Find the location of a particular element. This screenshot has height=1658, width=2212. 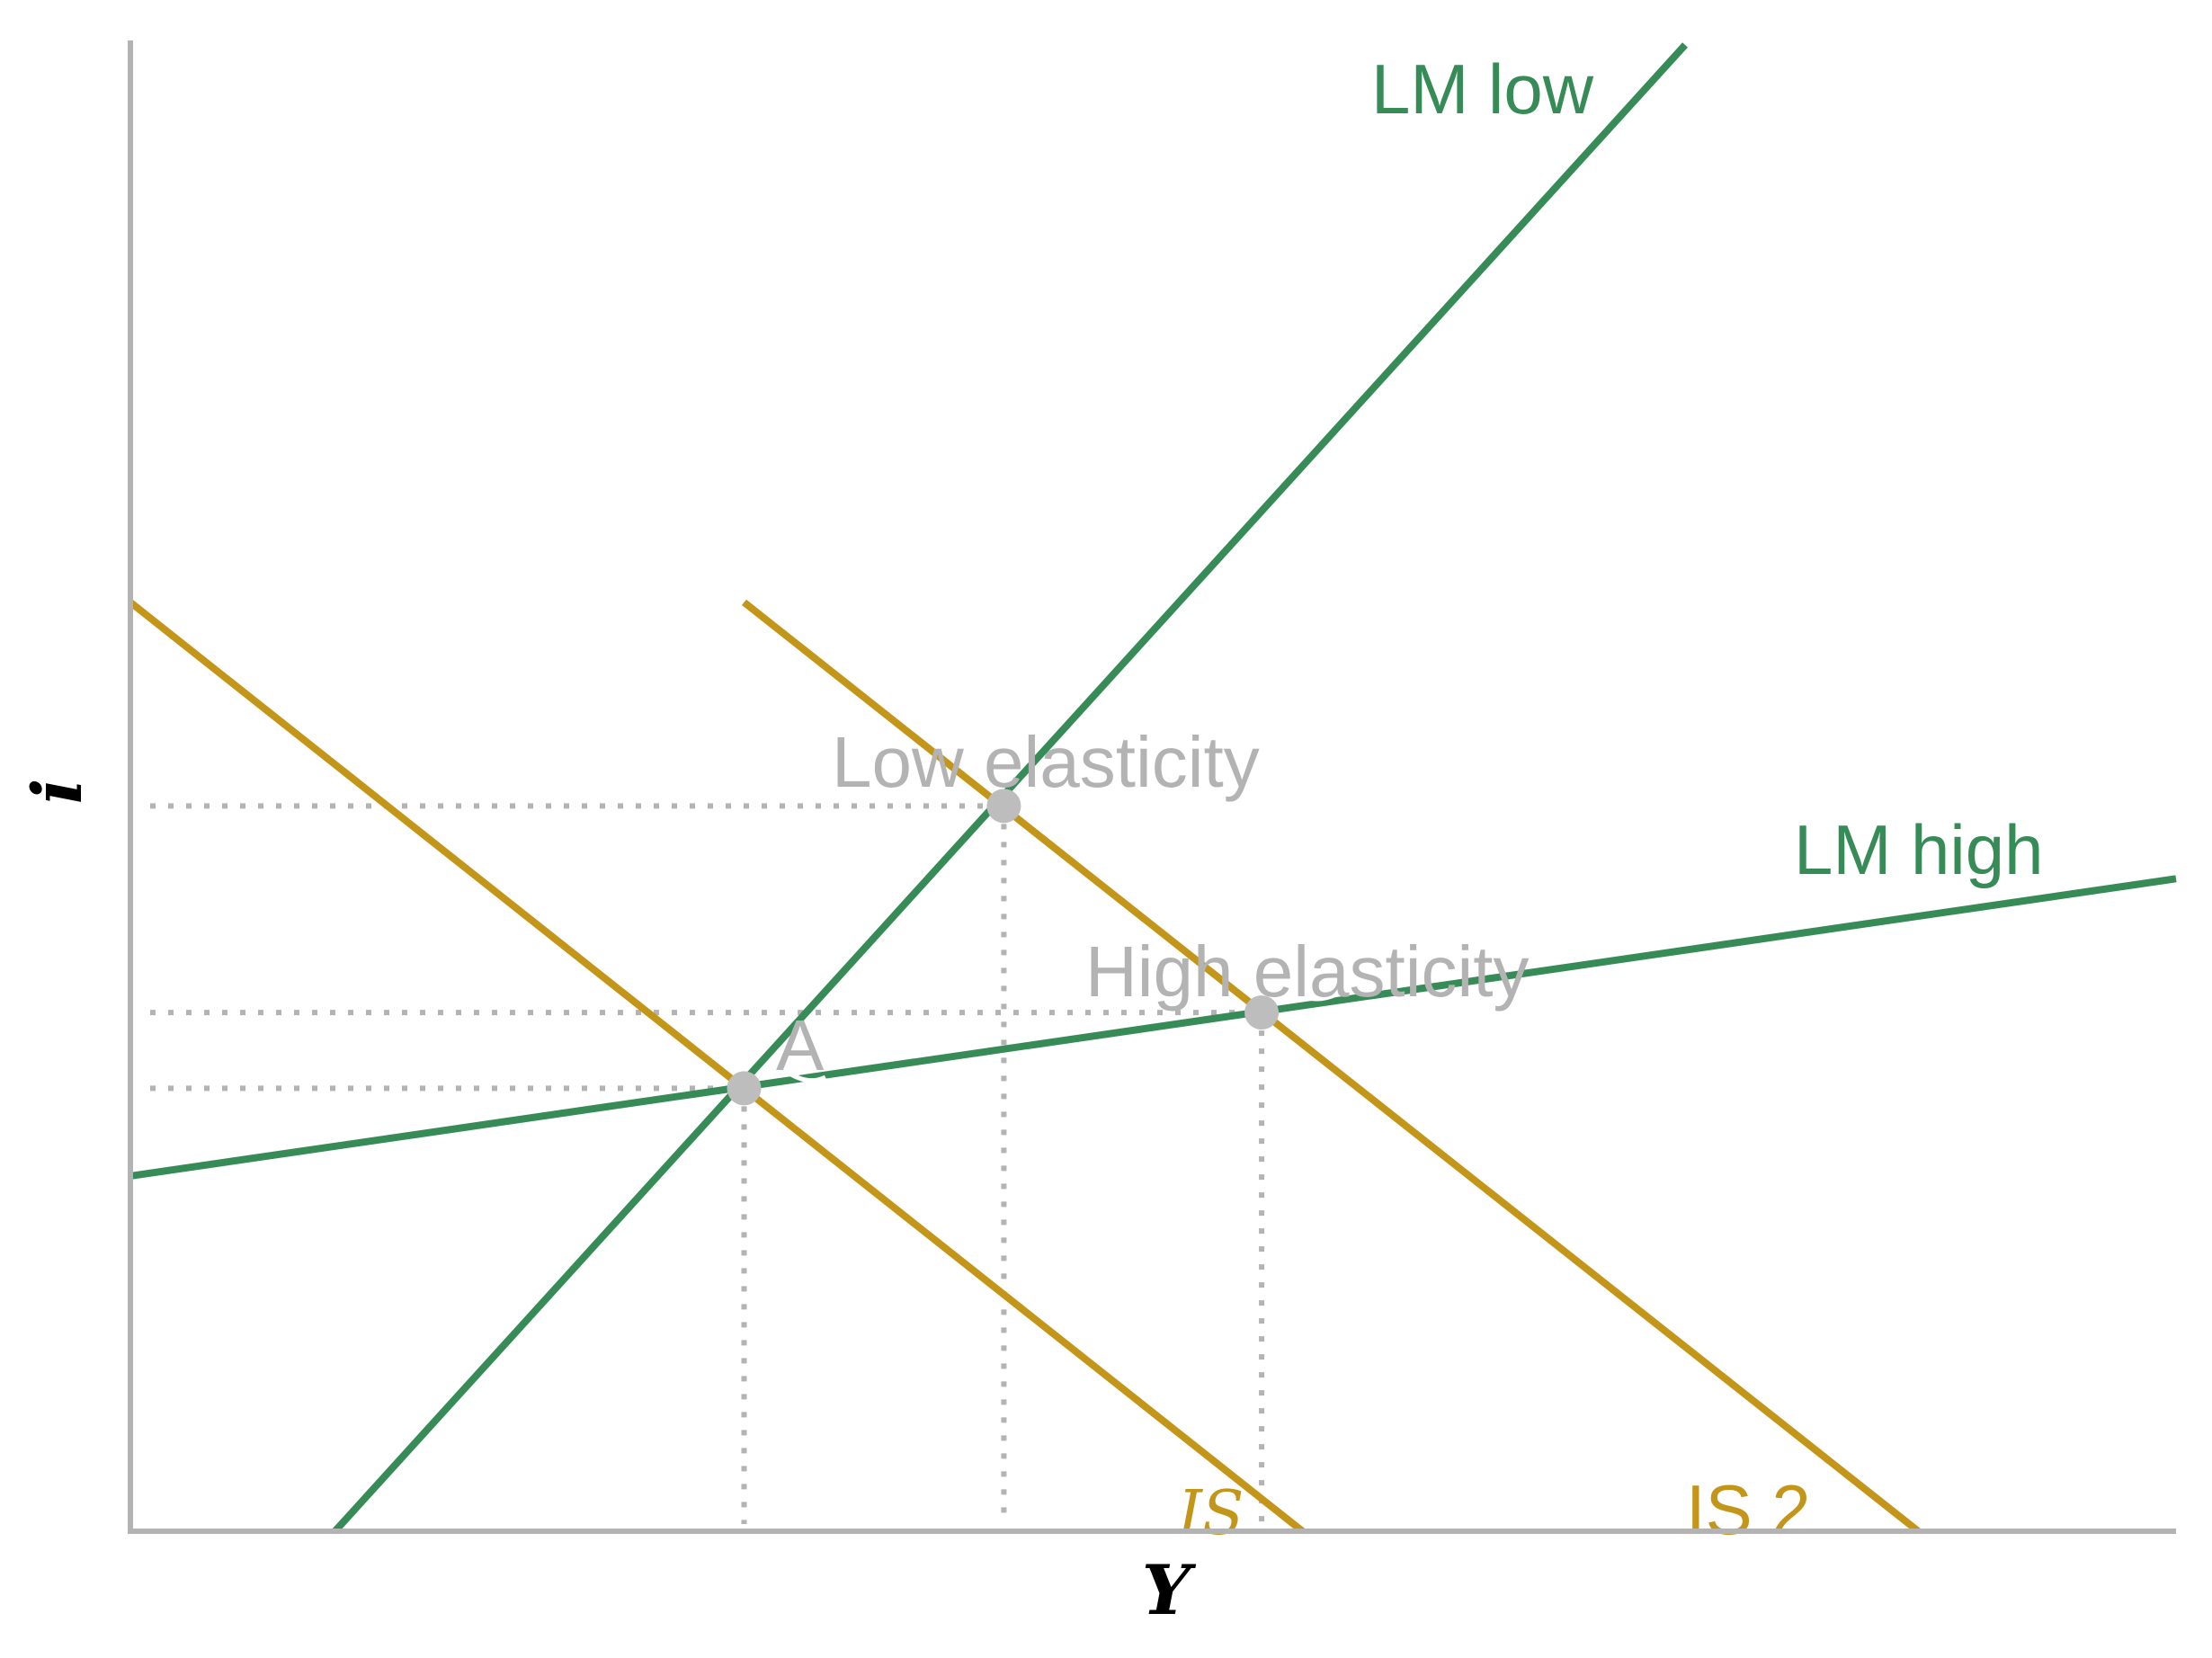

label-lm-high: LM high is located at coordinates (1919, 849).